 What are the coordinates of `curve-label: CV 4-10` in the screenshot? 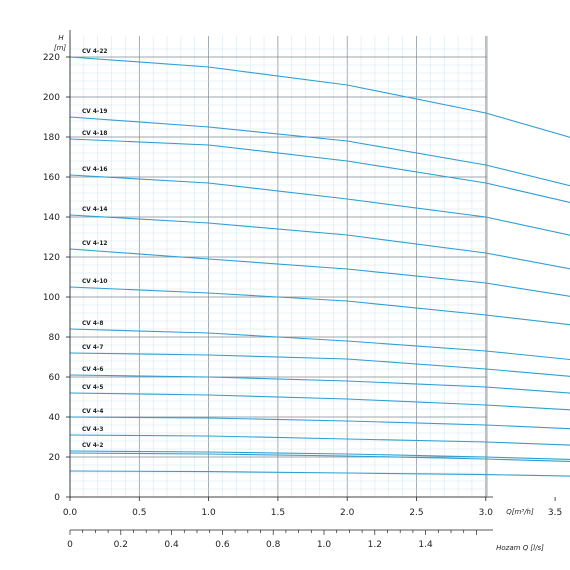 It's located at (95, 281).